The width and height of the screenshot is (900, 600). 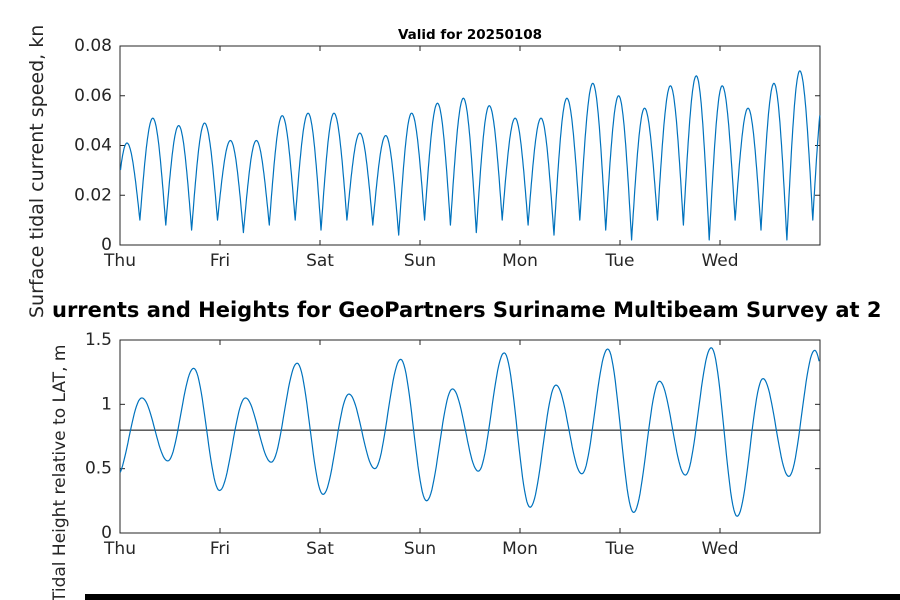 I want to click on svg-text: 1.5, so click(x=98, y=340).